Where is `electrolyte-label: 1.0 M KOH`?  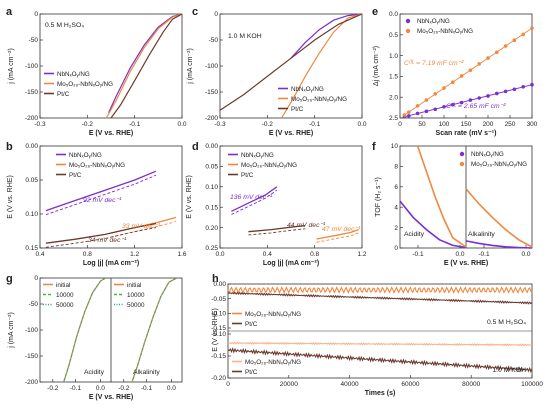
electrolyte-label: 1.0 M KOH is located at coordinates (509, 370).